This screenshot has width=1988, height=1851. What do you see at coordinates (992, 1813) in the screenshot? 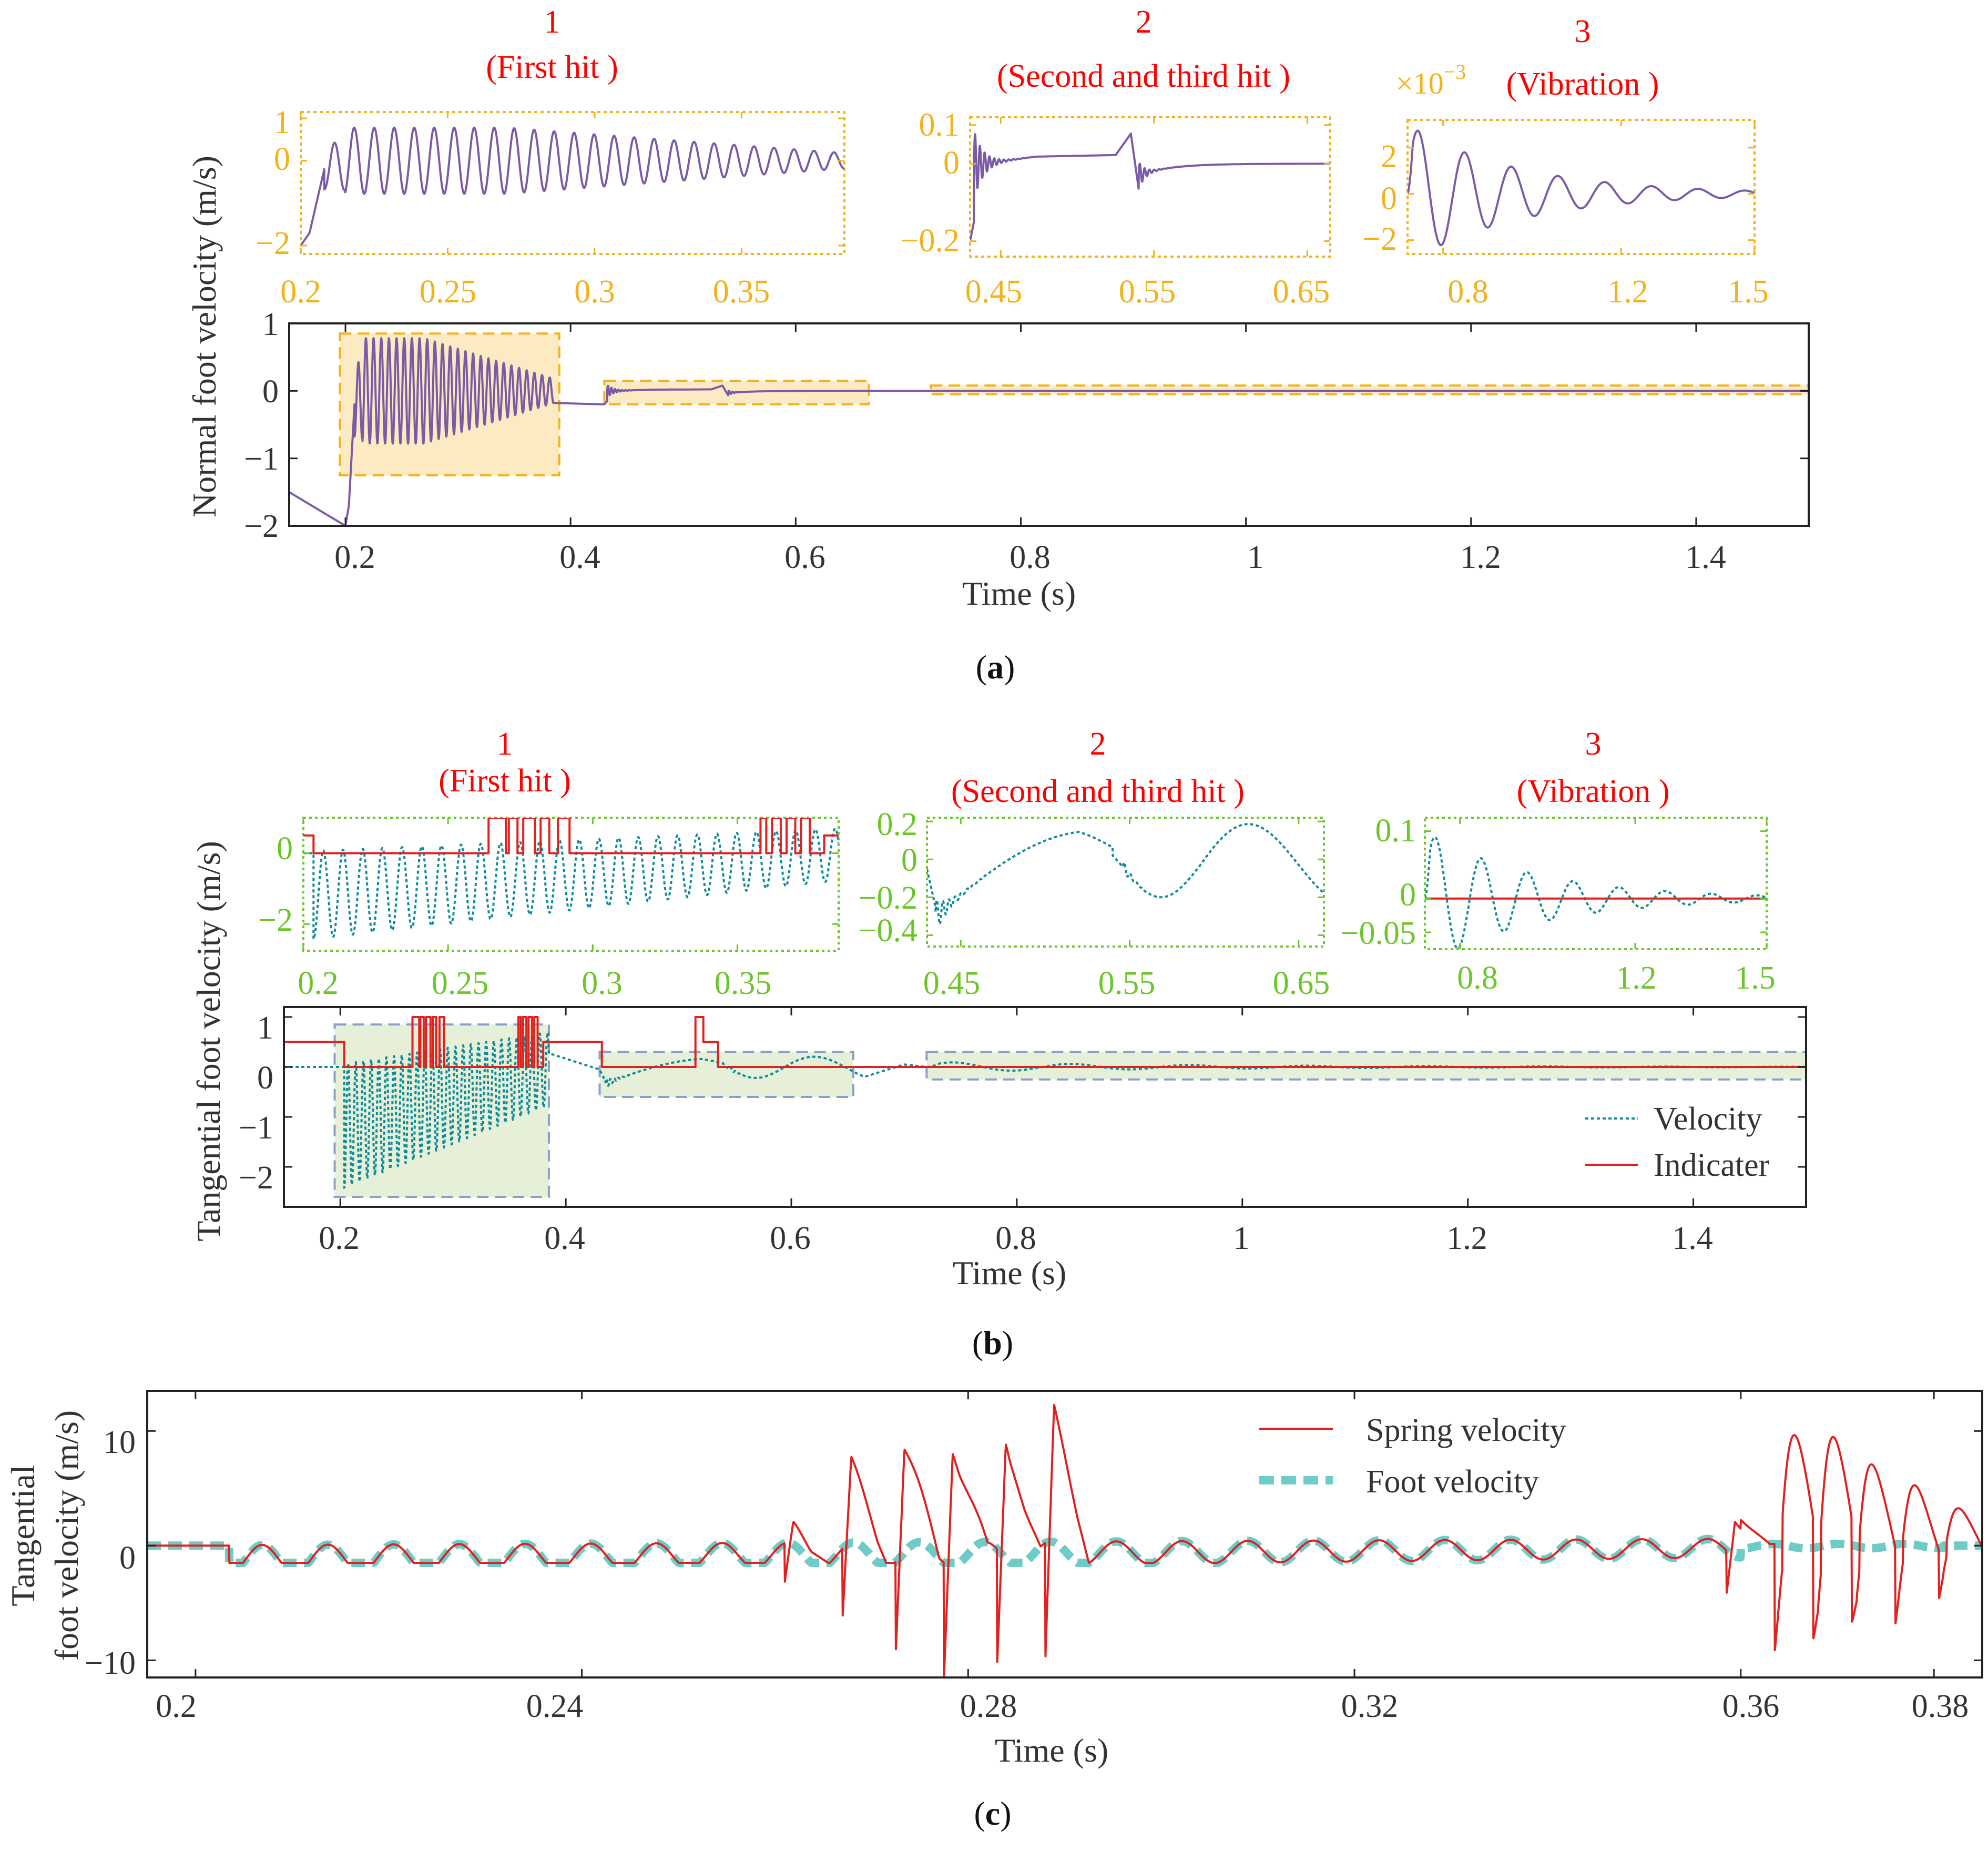
I see `panel-c-letter: c` at bounding box center [992, 1813].